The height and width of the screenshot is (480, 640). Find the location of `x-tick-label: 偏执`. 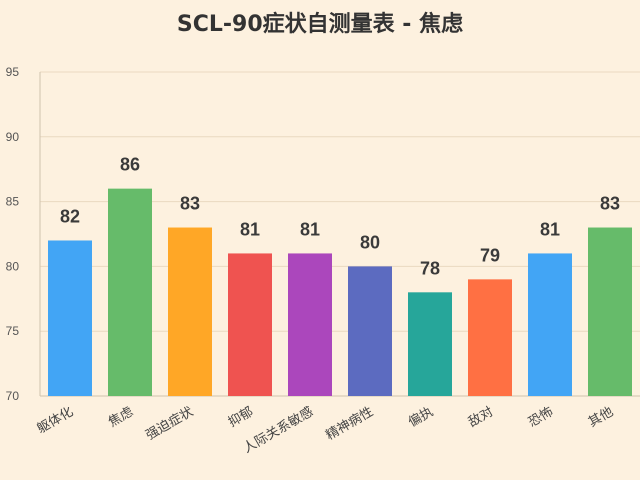

x-tick-label: 偏执 is located at coordinates (421, 417).